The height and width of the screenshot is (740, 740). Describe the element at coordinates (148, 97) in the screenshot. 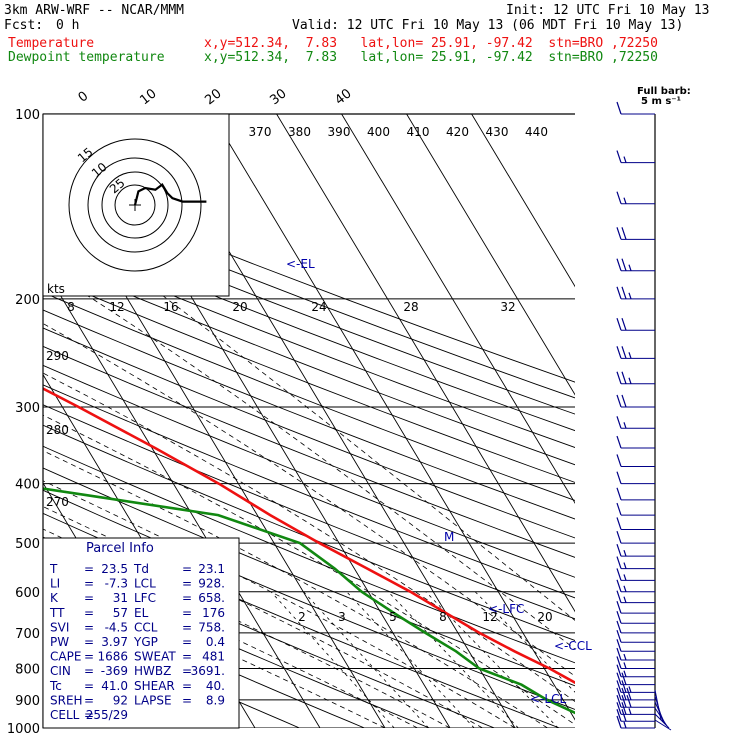

I see `isotherm-label: 10` at that location.